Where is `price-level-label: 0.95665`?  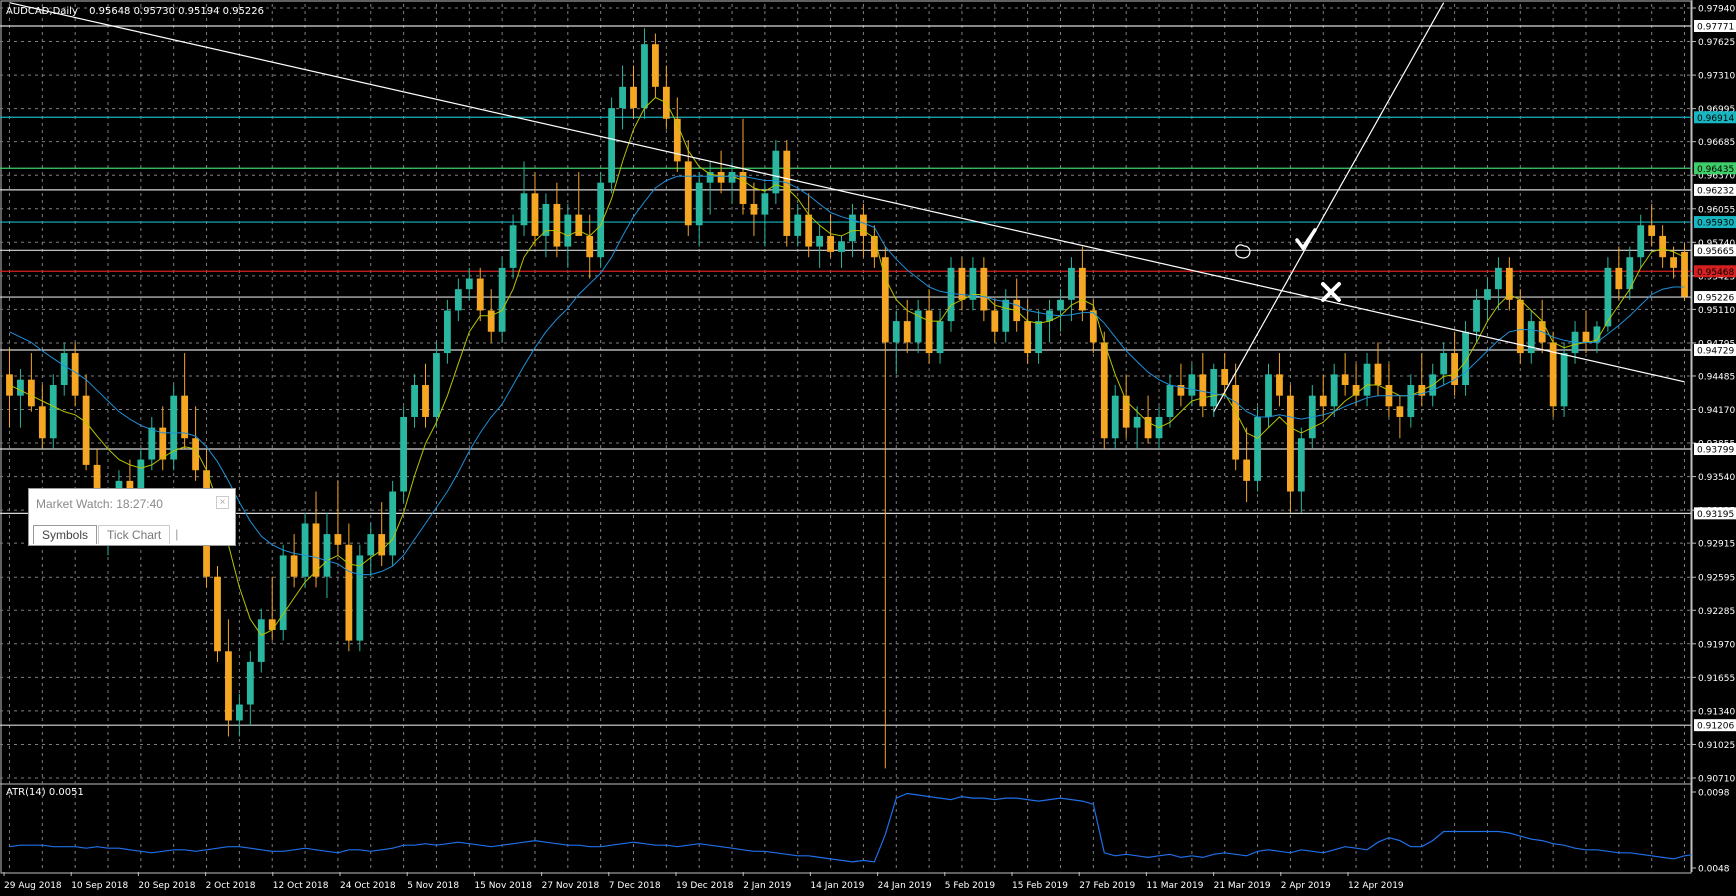 price-level-label: 0.95665 is located at coordinates (1715, 252).